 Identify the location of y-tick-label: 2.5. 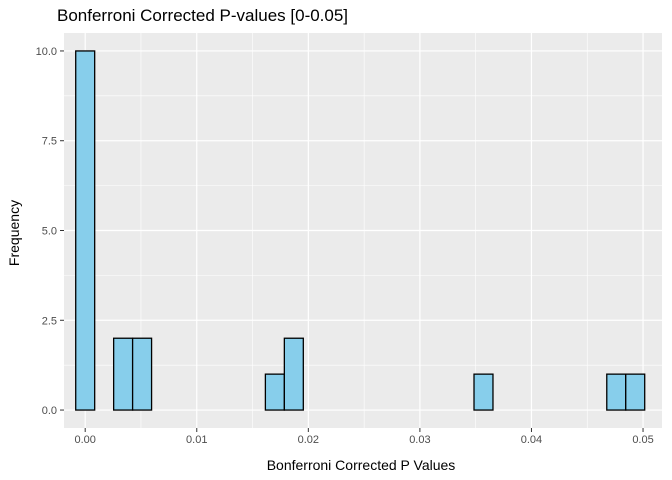
(49, 321).